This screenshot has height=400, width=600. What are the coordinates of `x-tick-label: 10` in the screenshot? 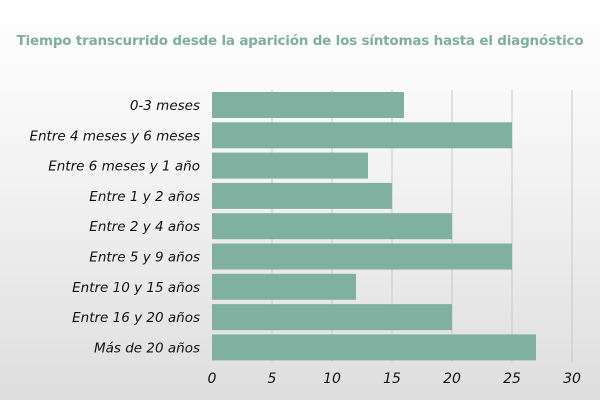 It's located at (332, 379).